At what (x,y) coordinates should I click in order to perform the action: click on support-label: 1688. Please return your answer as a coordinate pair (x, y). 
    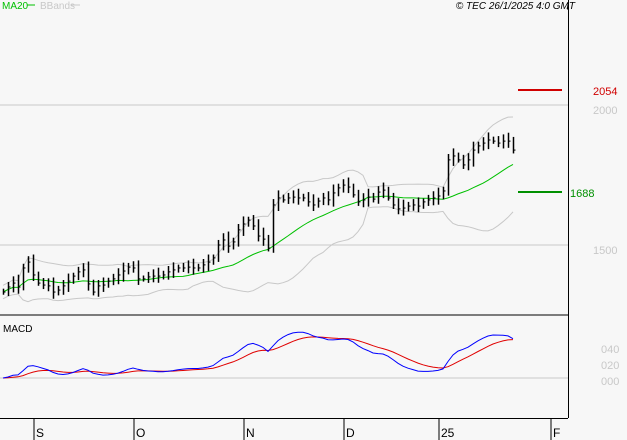
    Looking at the image, I should click on (582, 194).